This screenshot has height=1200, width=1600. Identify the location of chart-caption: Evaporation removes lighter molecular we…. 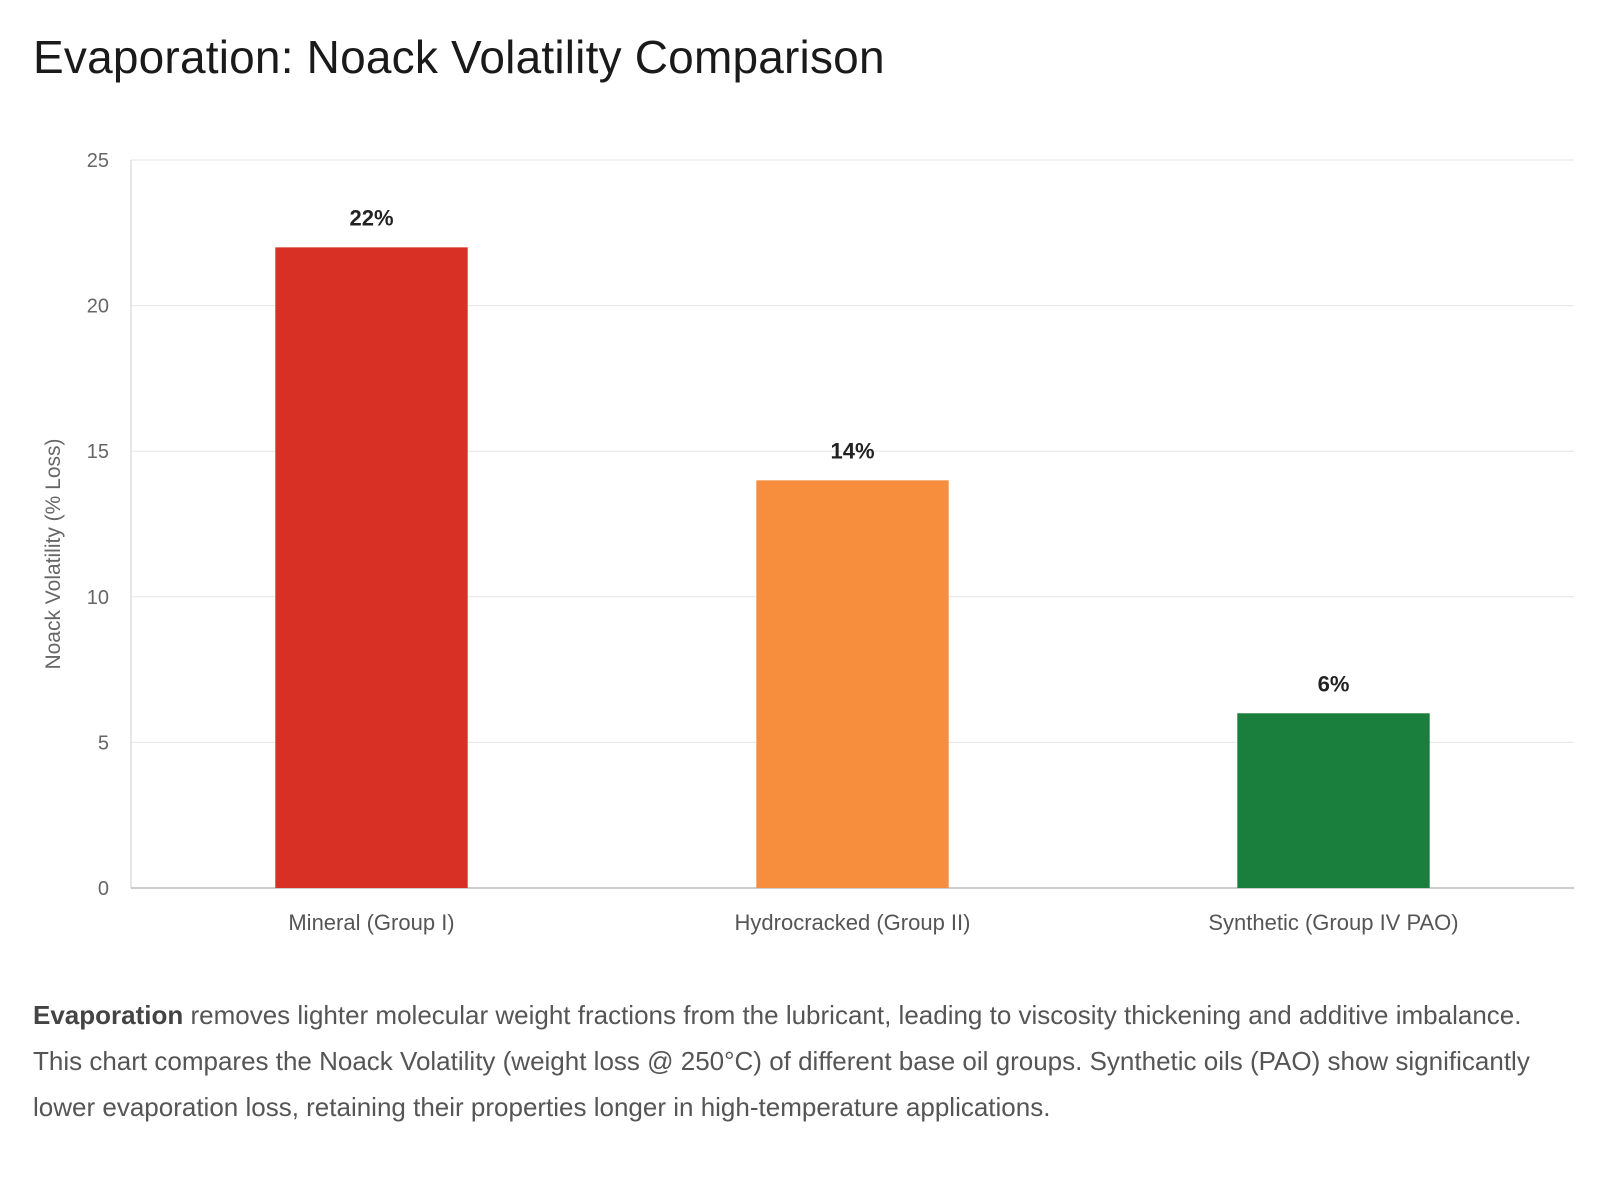
(803, 1061).